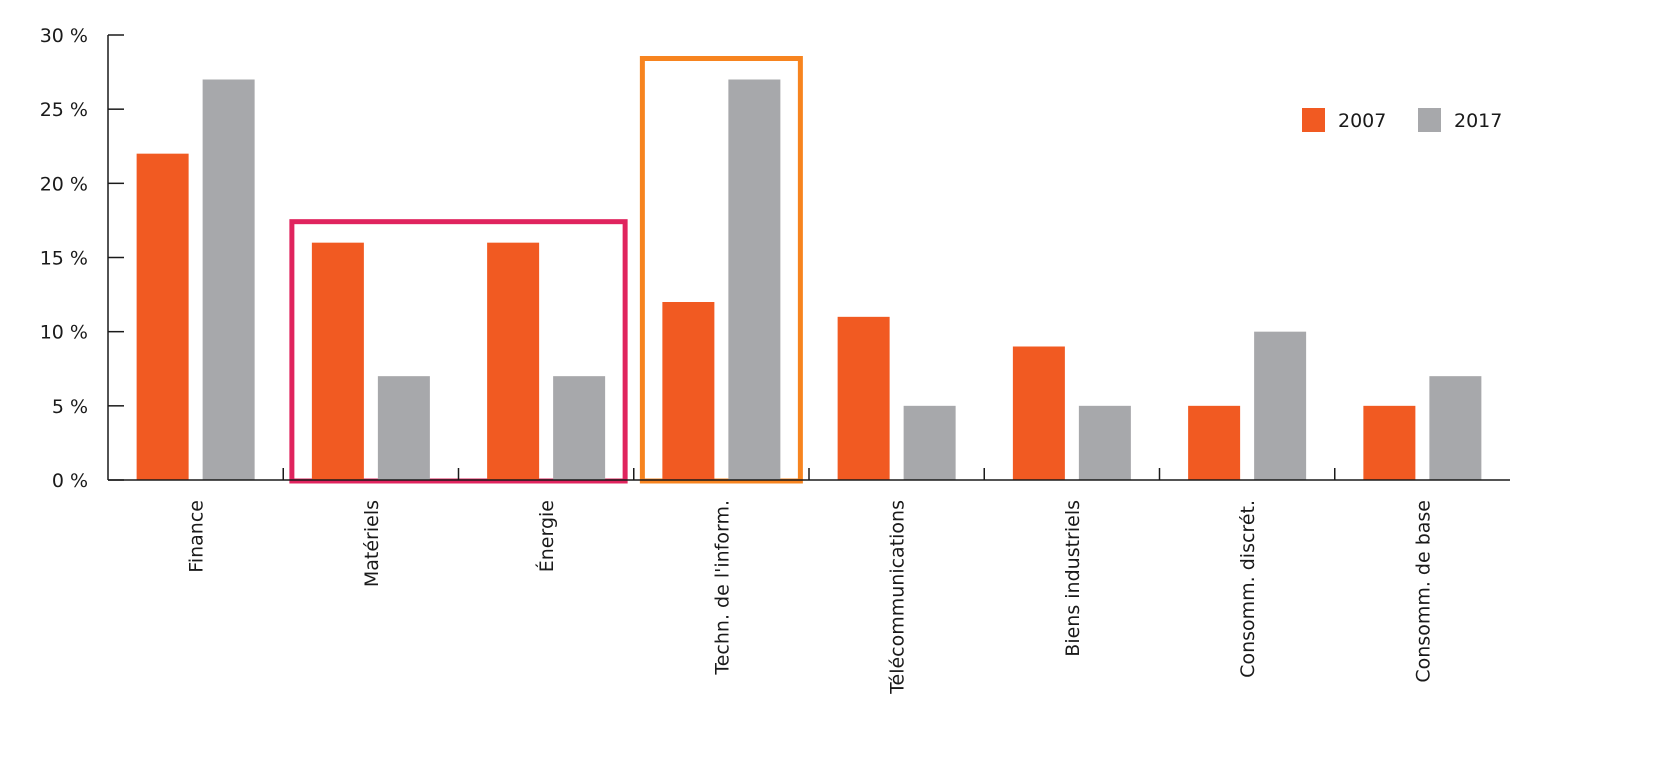  What do you see at coordinates (513, 361) in the screenshot?
I see `bar-energie-2007` at bounding box center [513, 361].